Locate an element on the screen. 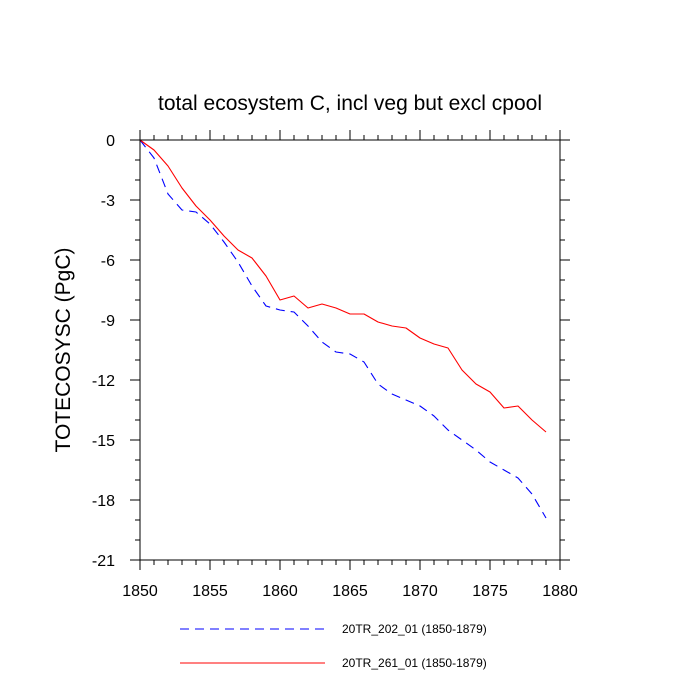  y-tick-label: -3 is located at coordinates (108, 201).